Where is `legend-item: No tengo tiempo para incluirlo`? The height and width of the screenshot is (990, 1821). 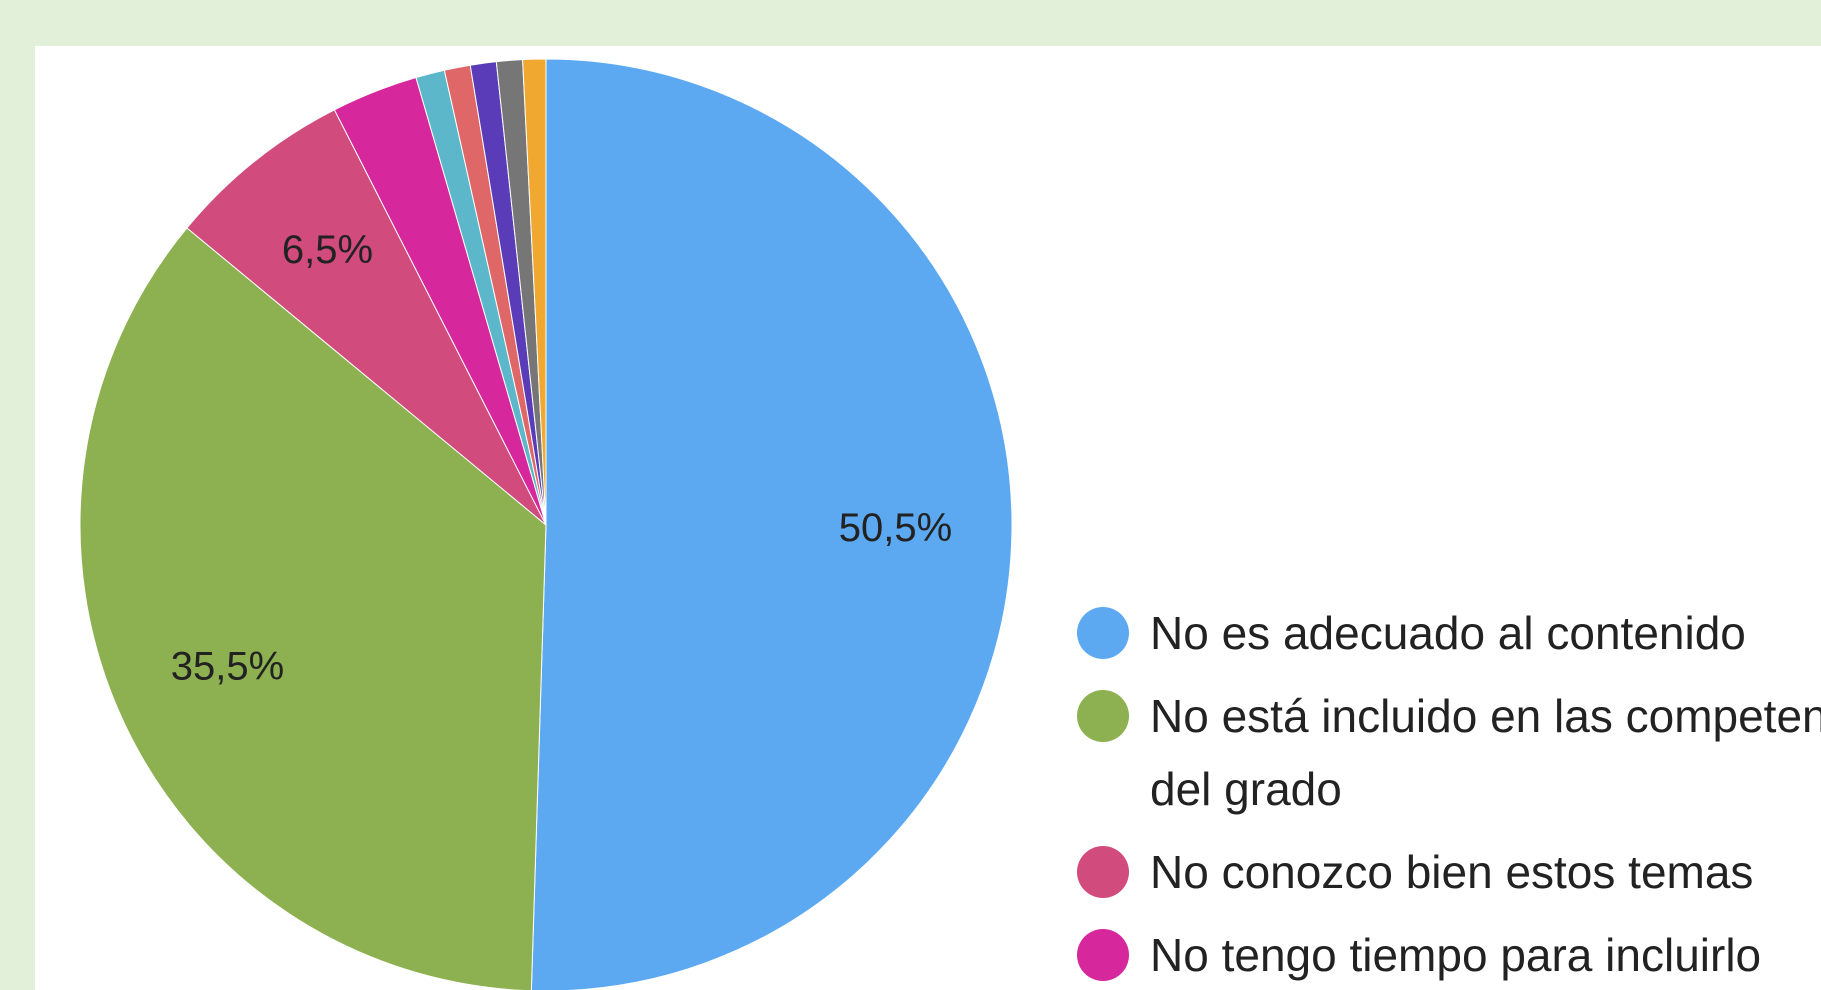 legend-item: No tengo tiempo para incluirlo is located at coordinates (1449, 954).